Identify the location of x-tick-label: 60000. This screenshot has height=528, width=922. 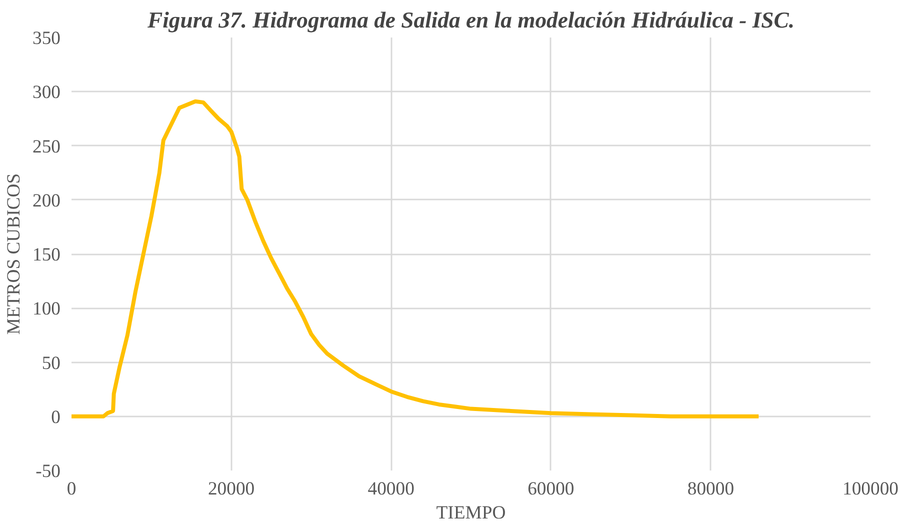
(551, 489).